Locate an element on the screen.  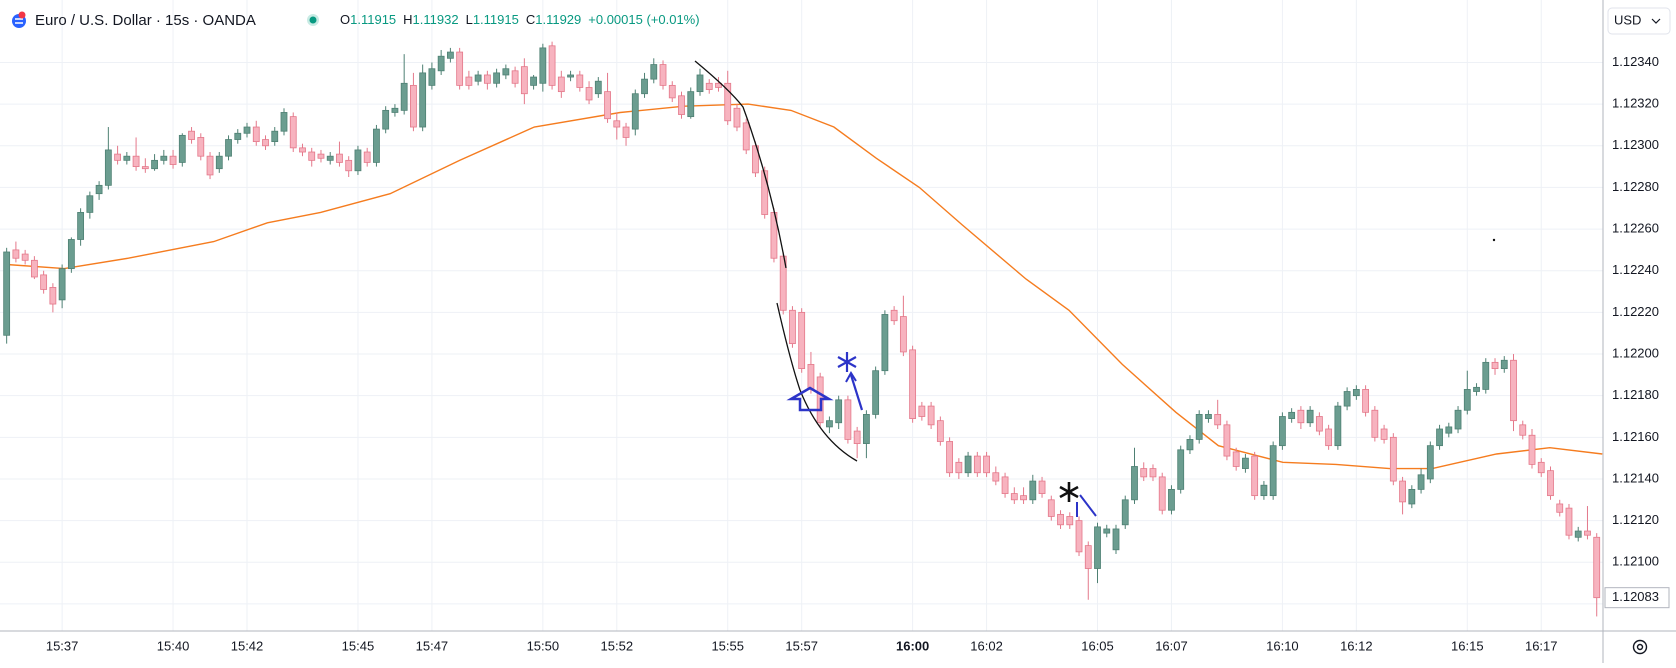
x-tick-label: 15:55 is located at coordinates (727, 645).